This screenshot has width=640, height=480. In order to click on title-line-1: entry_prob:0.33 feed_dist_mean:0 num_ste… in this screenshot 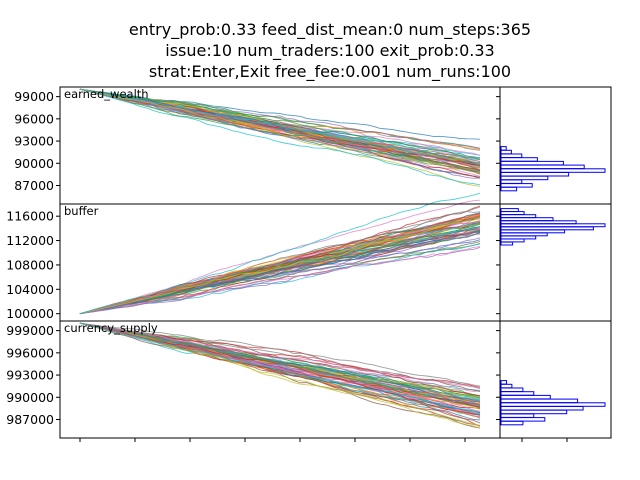, I will do `click(330, 30)`.